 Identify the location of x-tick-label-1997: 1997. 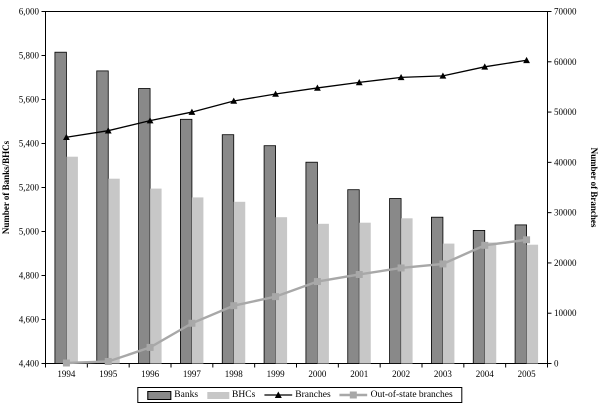
(192, 374).